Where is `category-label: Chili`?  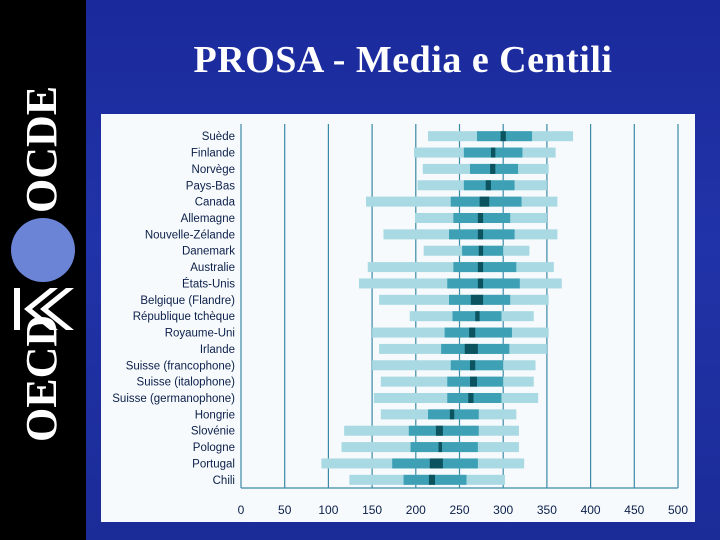 category-label: Chili is located at coordinates (224, 481).